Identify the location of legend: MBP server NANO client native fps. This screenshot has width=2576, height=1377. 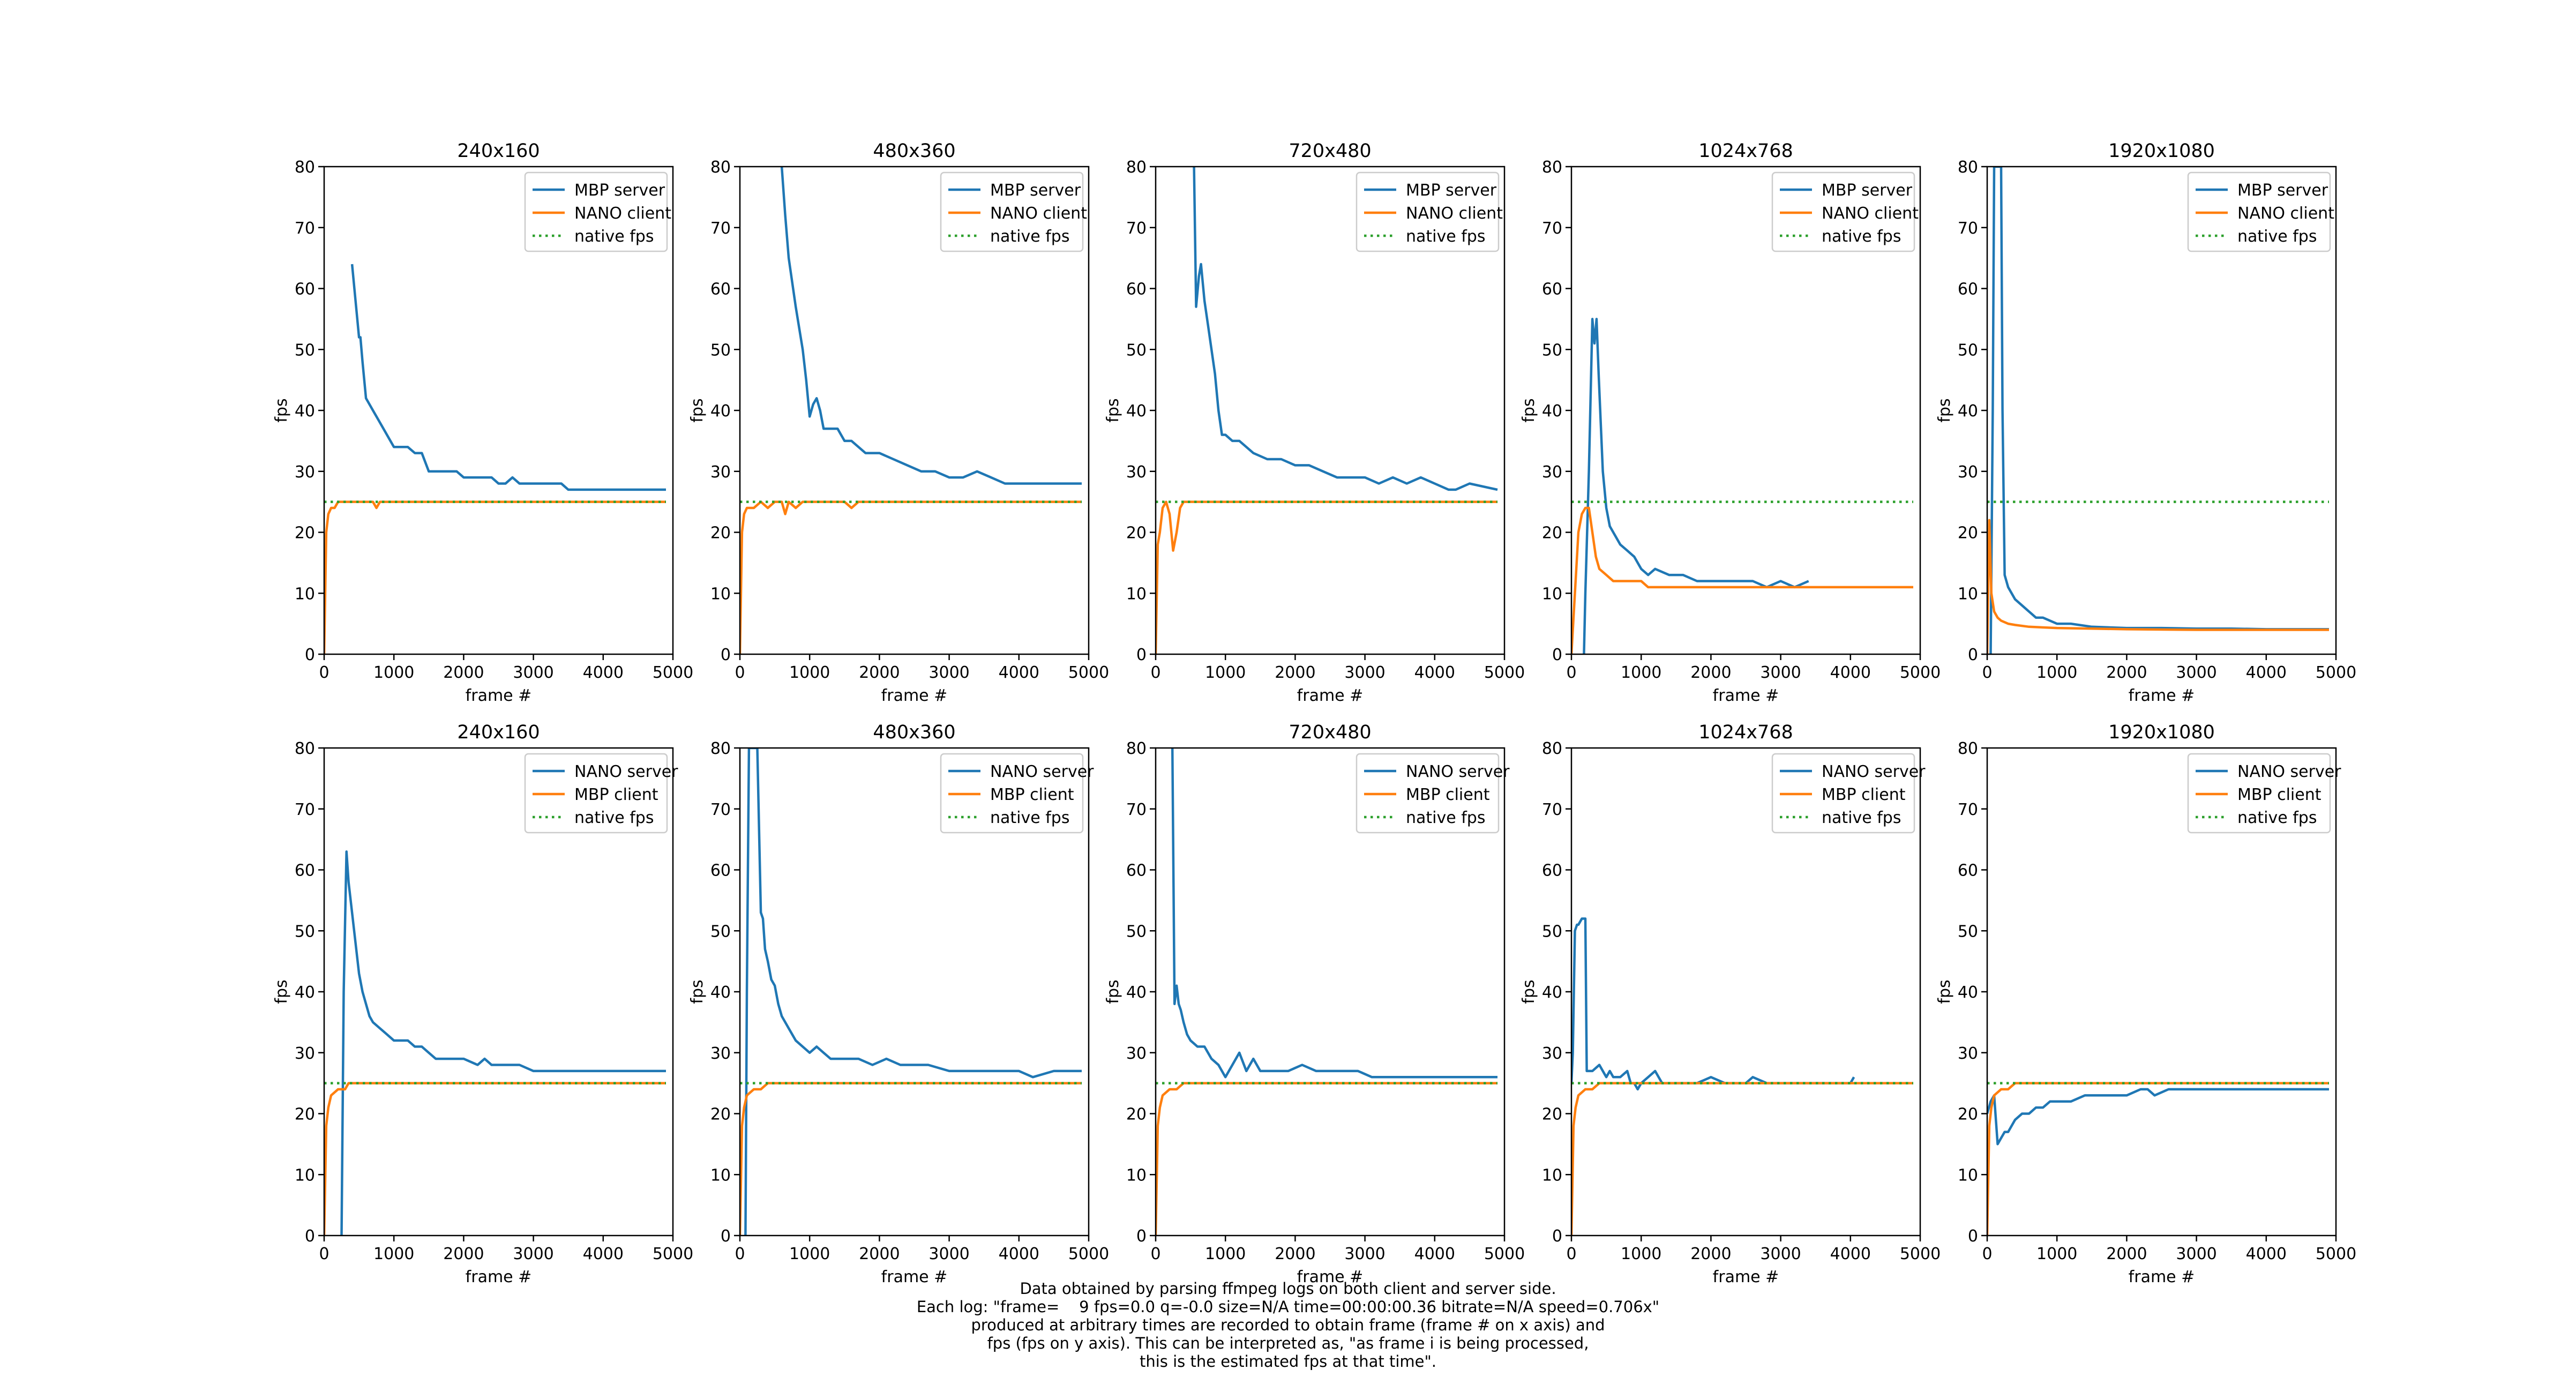
(2260, 211).